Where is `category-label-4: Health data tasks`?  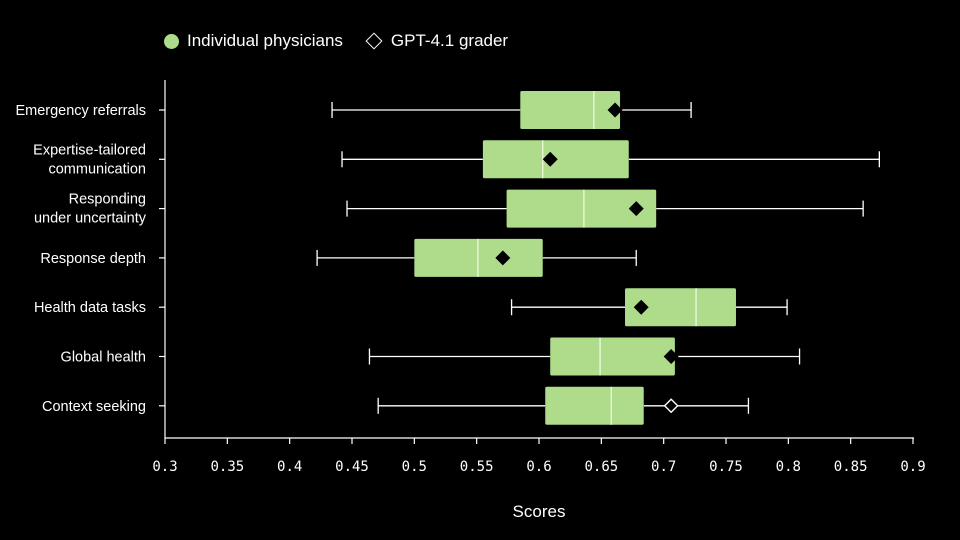 category-label-4: Health data tasks is located at coordinates (90, 308).